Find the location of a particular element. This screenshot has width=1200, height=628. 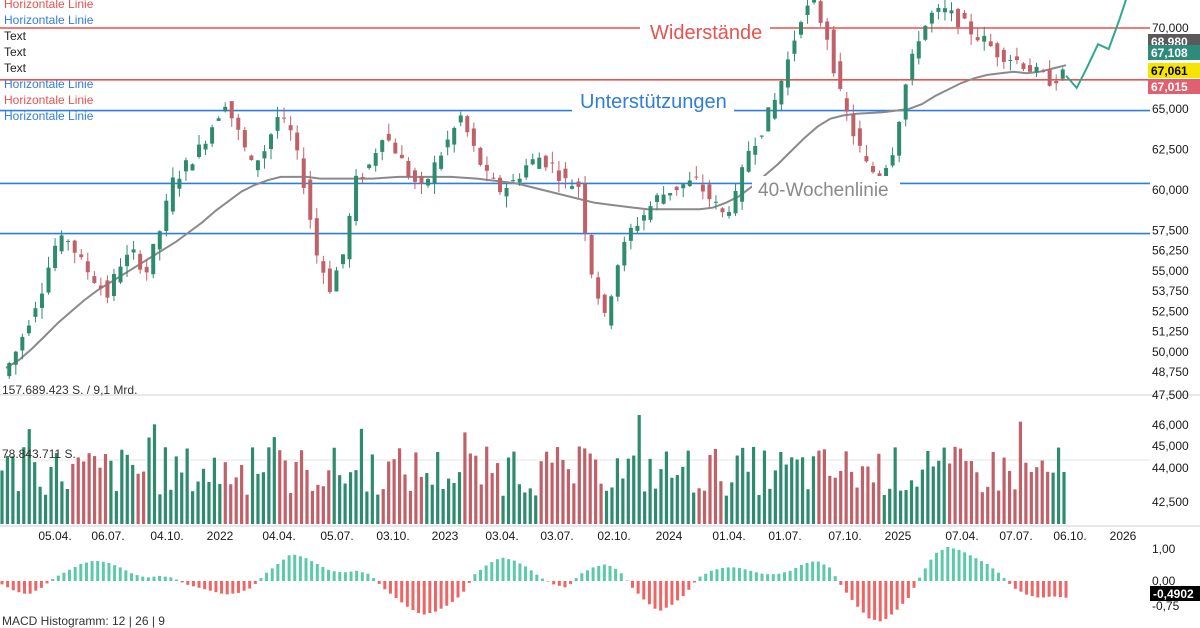

support-label: Unterstützungen is located at coordinates (653, 102).